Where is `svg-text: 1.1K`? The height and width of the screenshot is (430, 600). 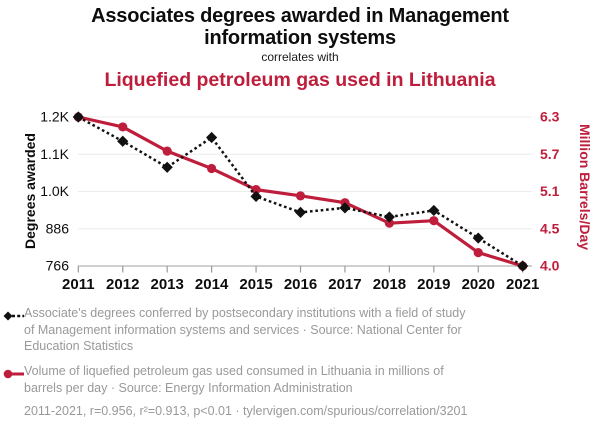
svg-text: 1.1K is located at coordinates (54, 154).